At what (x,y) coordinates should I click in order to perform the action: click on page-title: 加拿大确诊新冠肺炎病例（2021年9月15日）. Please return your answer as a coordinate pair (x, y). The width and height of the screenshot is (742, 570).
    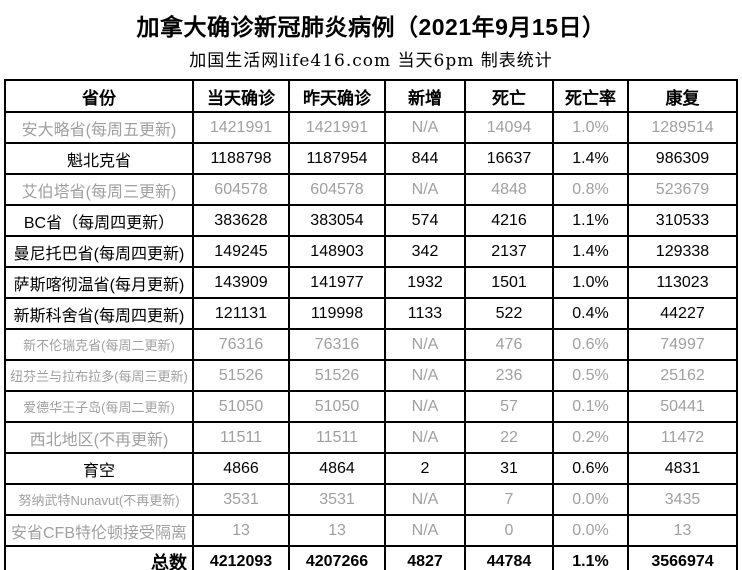
    Looking at the image, I should click on (371, 27).